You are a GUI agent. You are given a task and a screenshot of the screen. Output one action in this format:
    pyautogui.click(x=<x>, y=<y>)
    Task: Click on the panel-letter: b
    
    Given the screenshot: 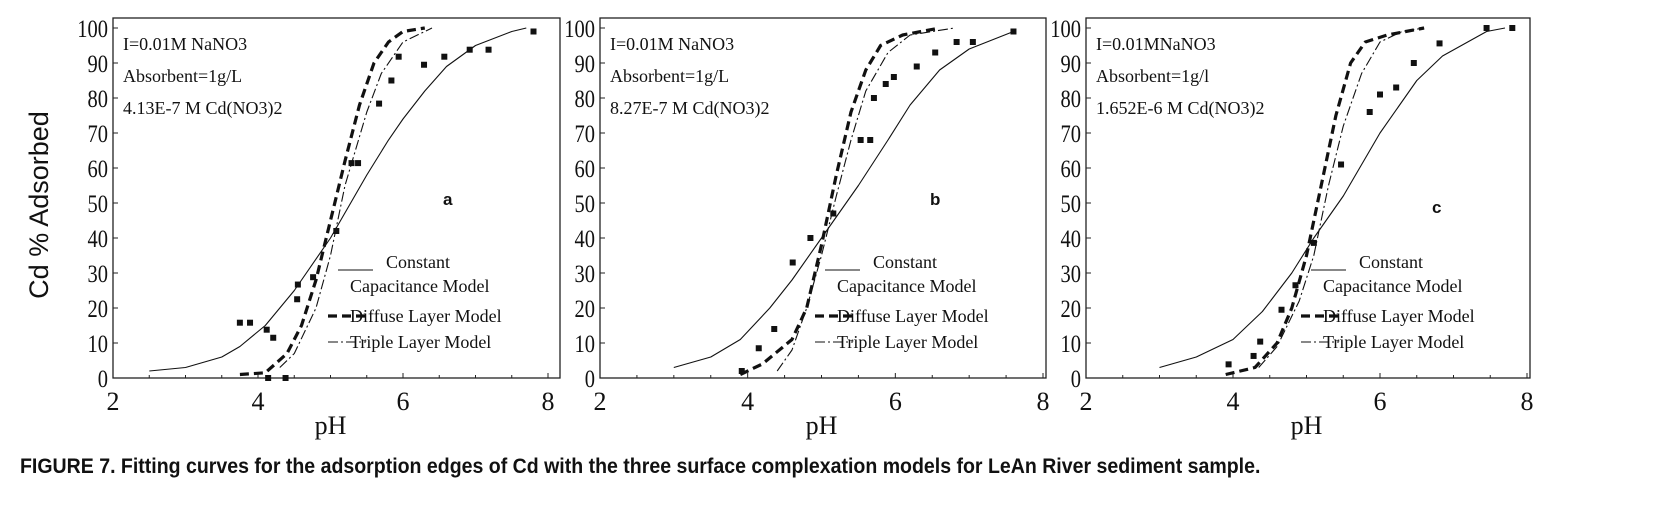 What is the action you would take?
    pyautogui.click(x=935, y=199)
    